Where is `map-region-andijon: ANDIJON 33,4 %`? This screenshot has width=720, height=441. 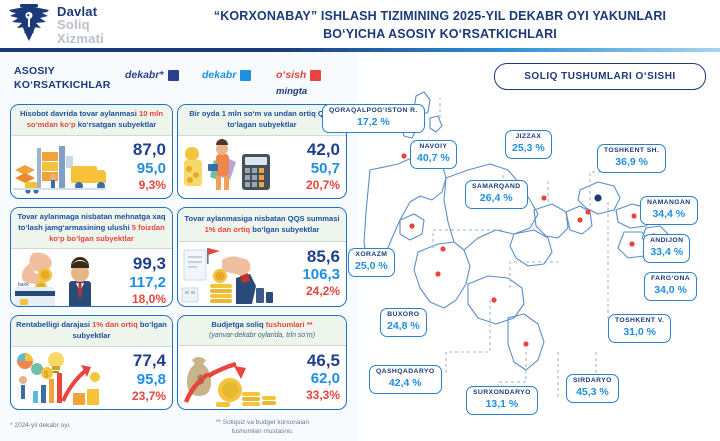 map-region-andijon: ANDIJON 33,4 % is located at coordinates (667, 248).